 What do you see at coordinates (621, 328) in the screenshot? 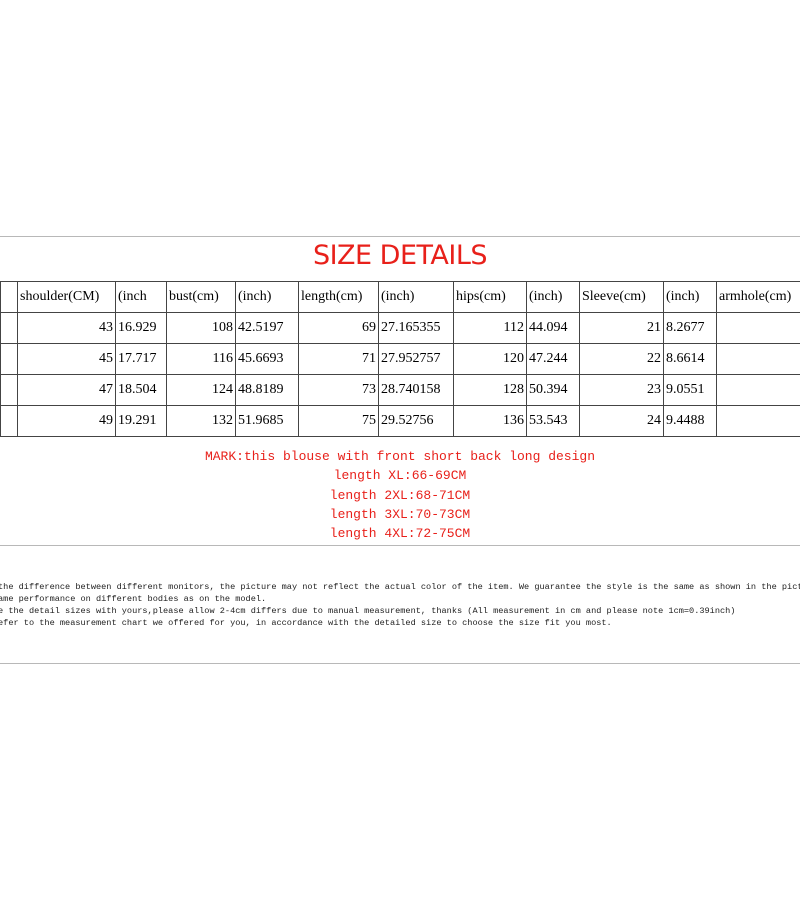
I see `table-cell: 21` at bounding box center [621, 328].